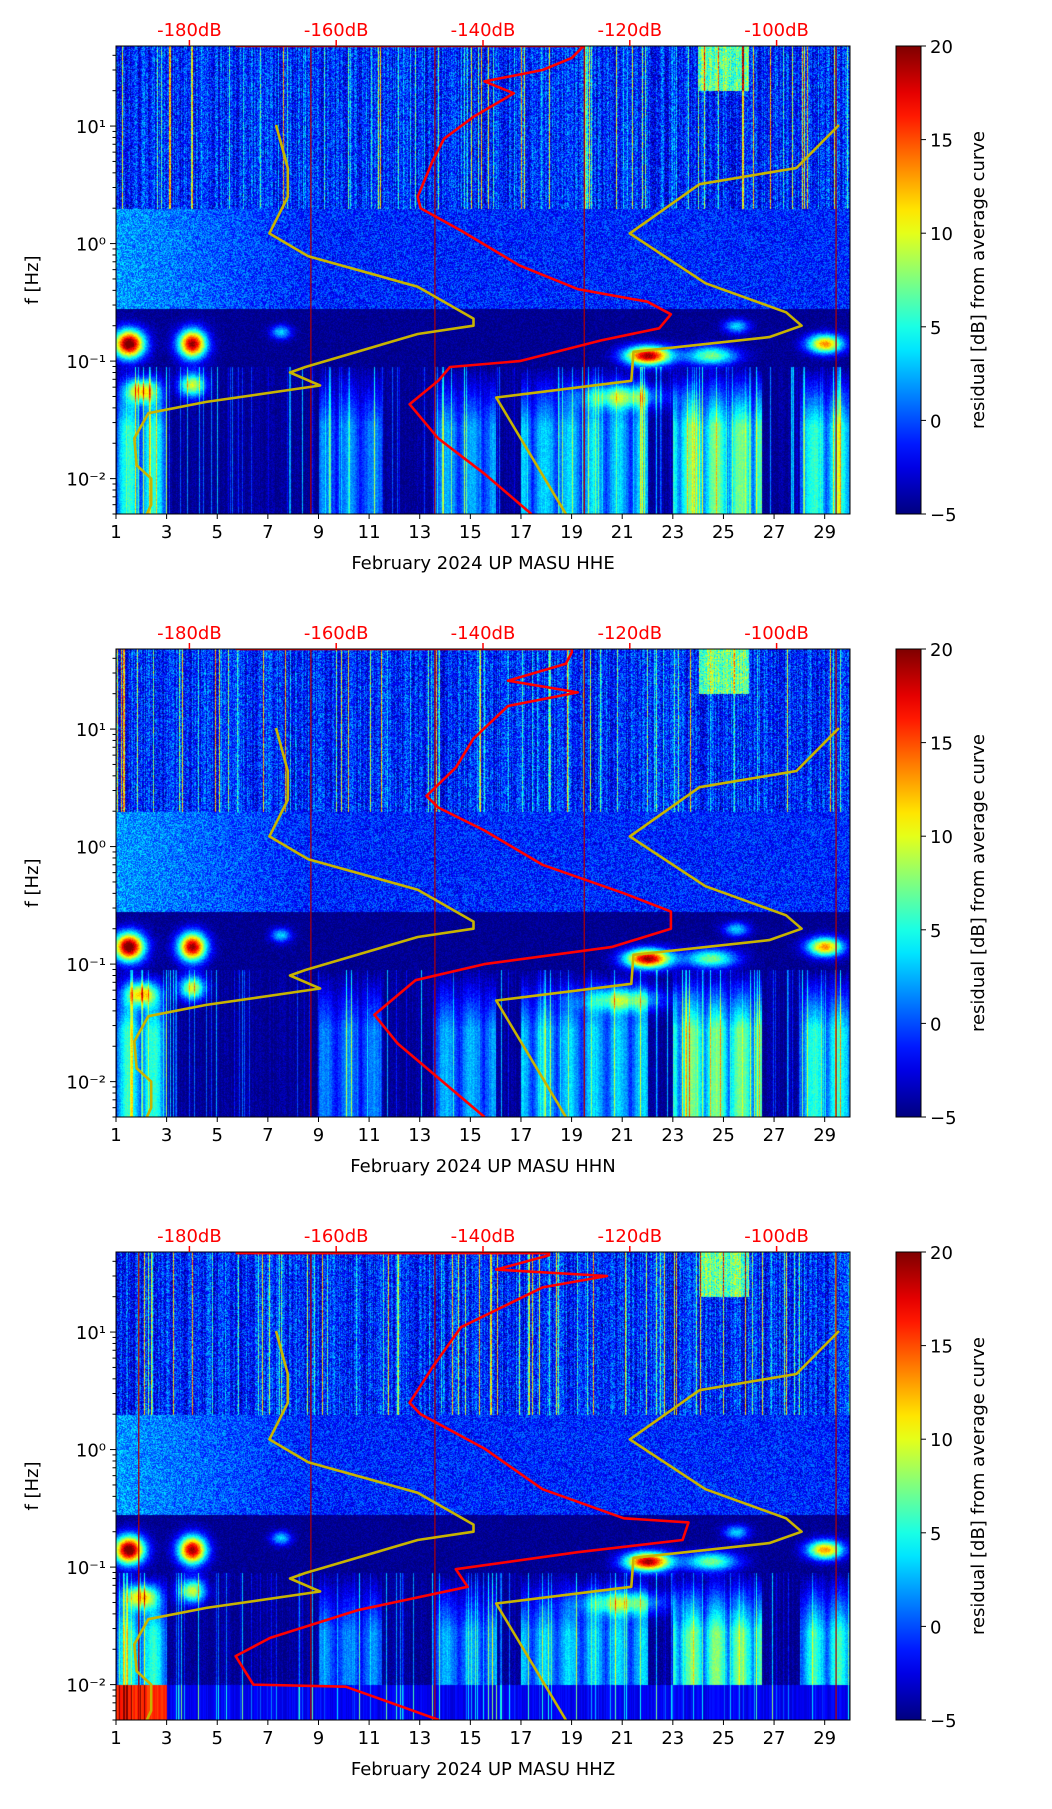 The height and width of the screenshot is (1809, 1052). What do you see at coordinates (482, 563) in the screenshot?
I see `x-axis-label: February 2024 UP MASU HHE` at bounding box center [482, 563].